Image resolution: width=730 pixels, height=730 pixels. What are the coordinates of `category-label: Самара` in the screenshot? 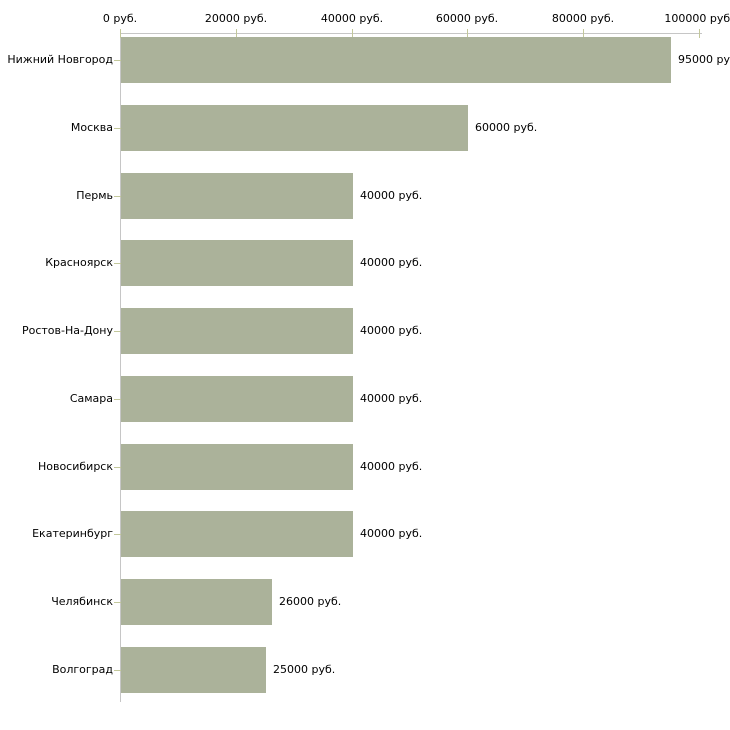 It's located at (91, 398).